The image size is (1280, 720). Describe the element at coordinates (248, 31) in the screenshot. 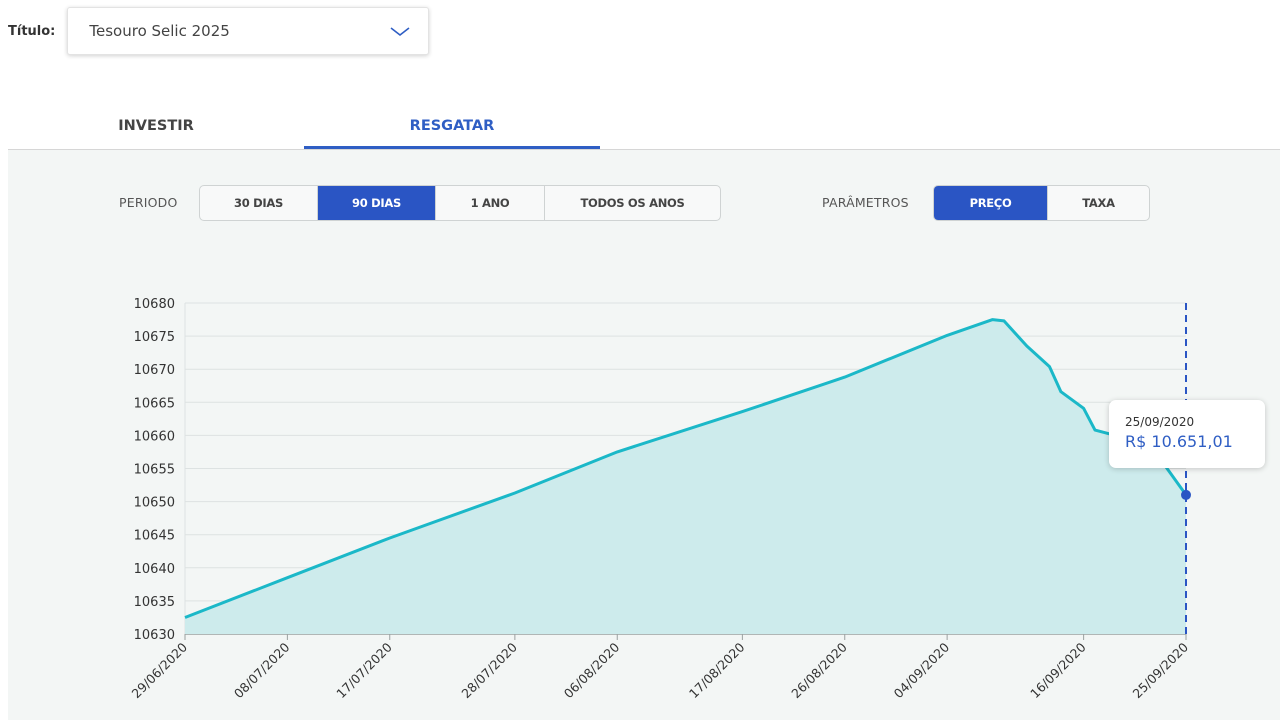

I see `title-select: Tesouro Selic 2025` at that location.